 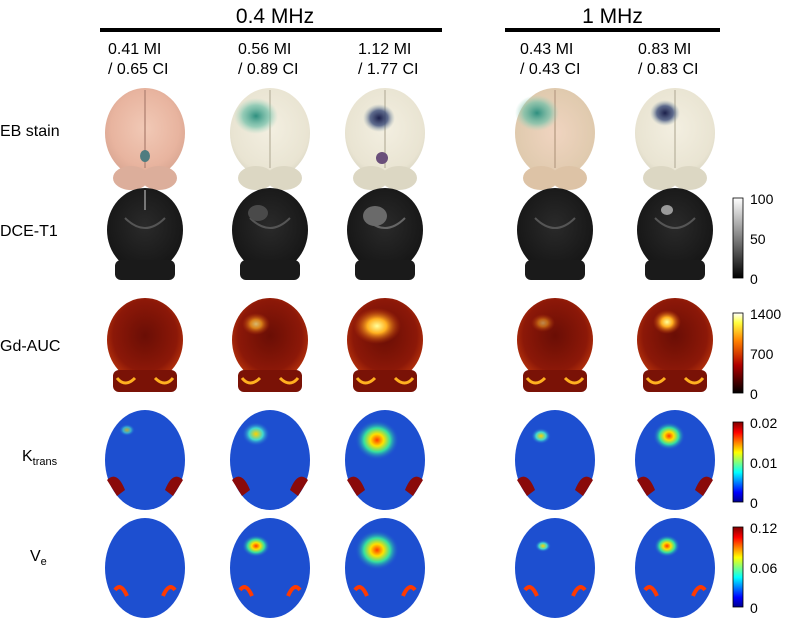 I want to click on column-label-2-ci: / 0.89 CI, so click(x=268, y=69).